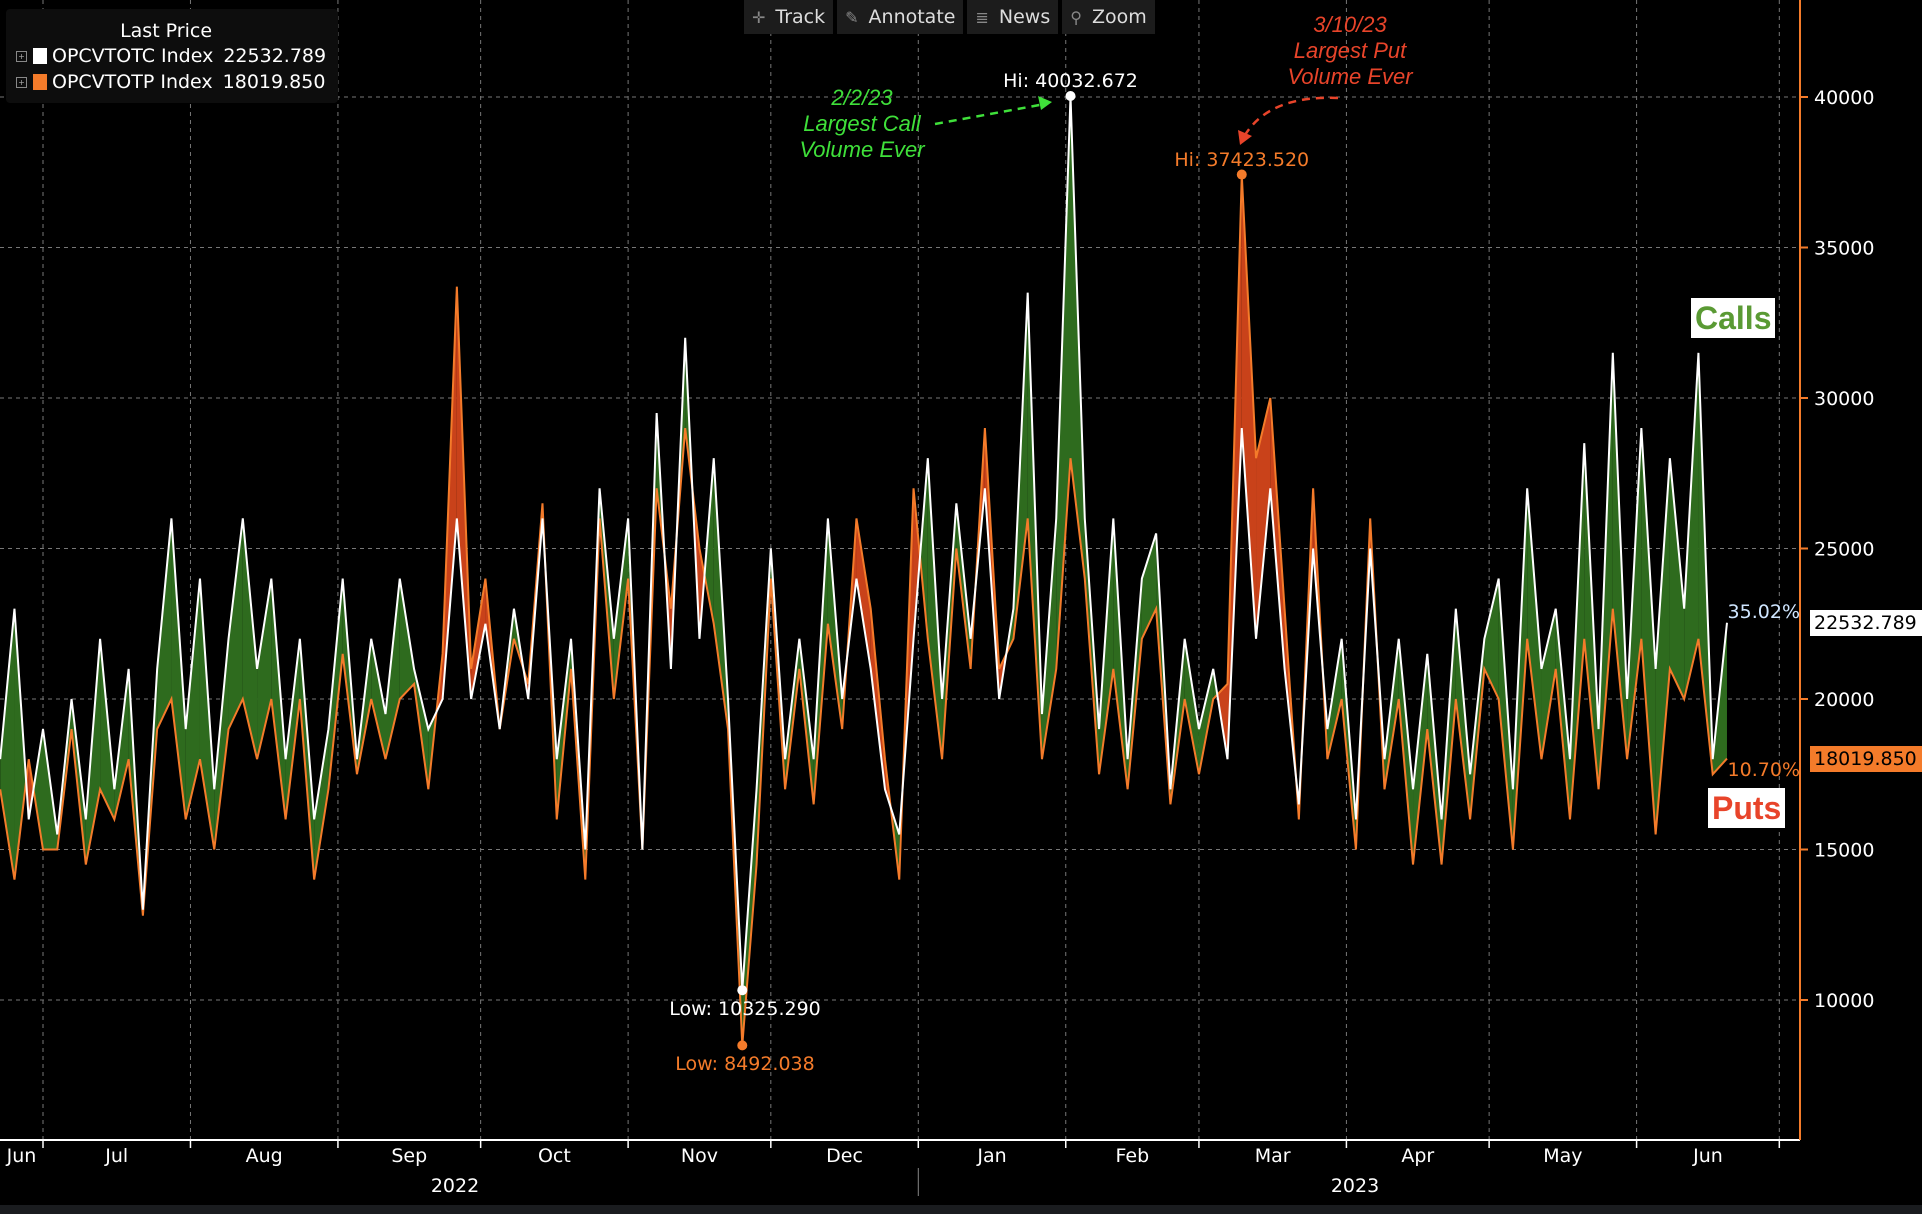  Describe the element at coordinates (133, 56) in the screenshot. I see `legend-label: OPCVTOTC Index` at that location.